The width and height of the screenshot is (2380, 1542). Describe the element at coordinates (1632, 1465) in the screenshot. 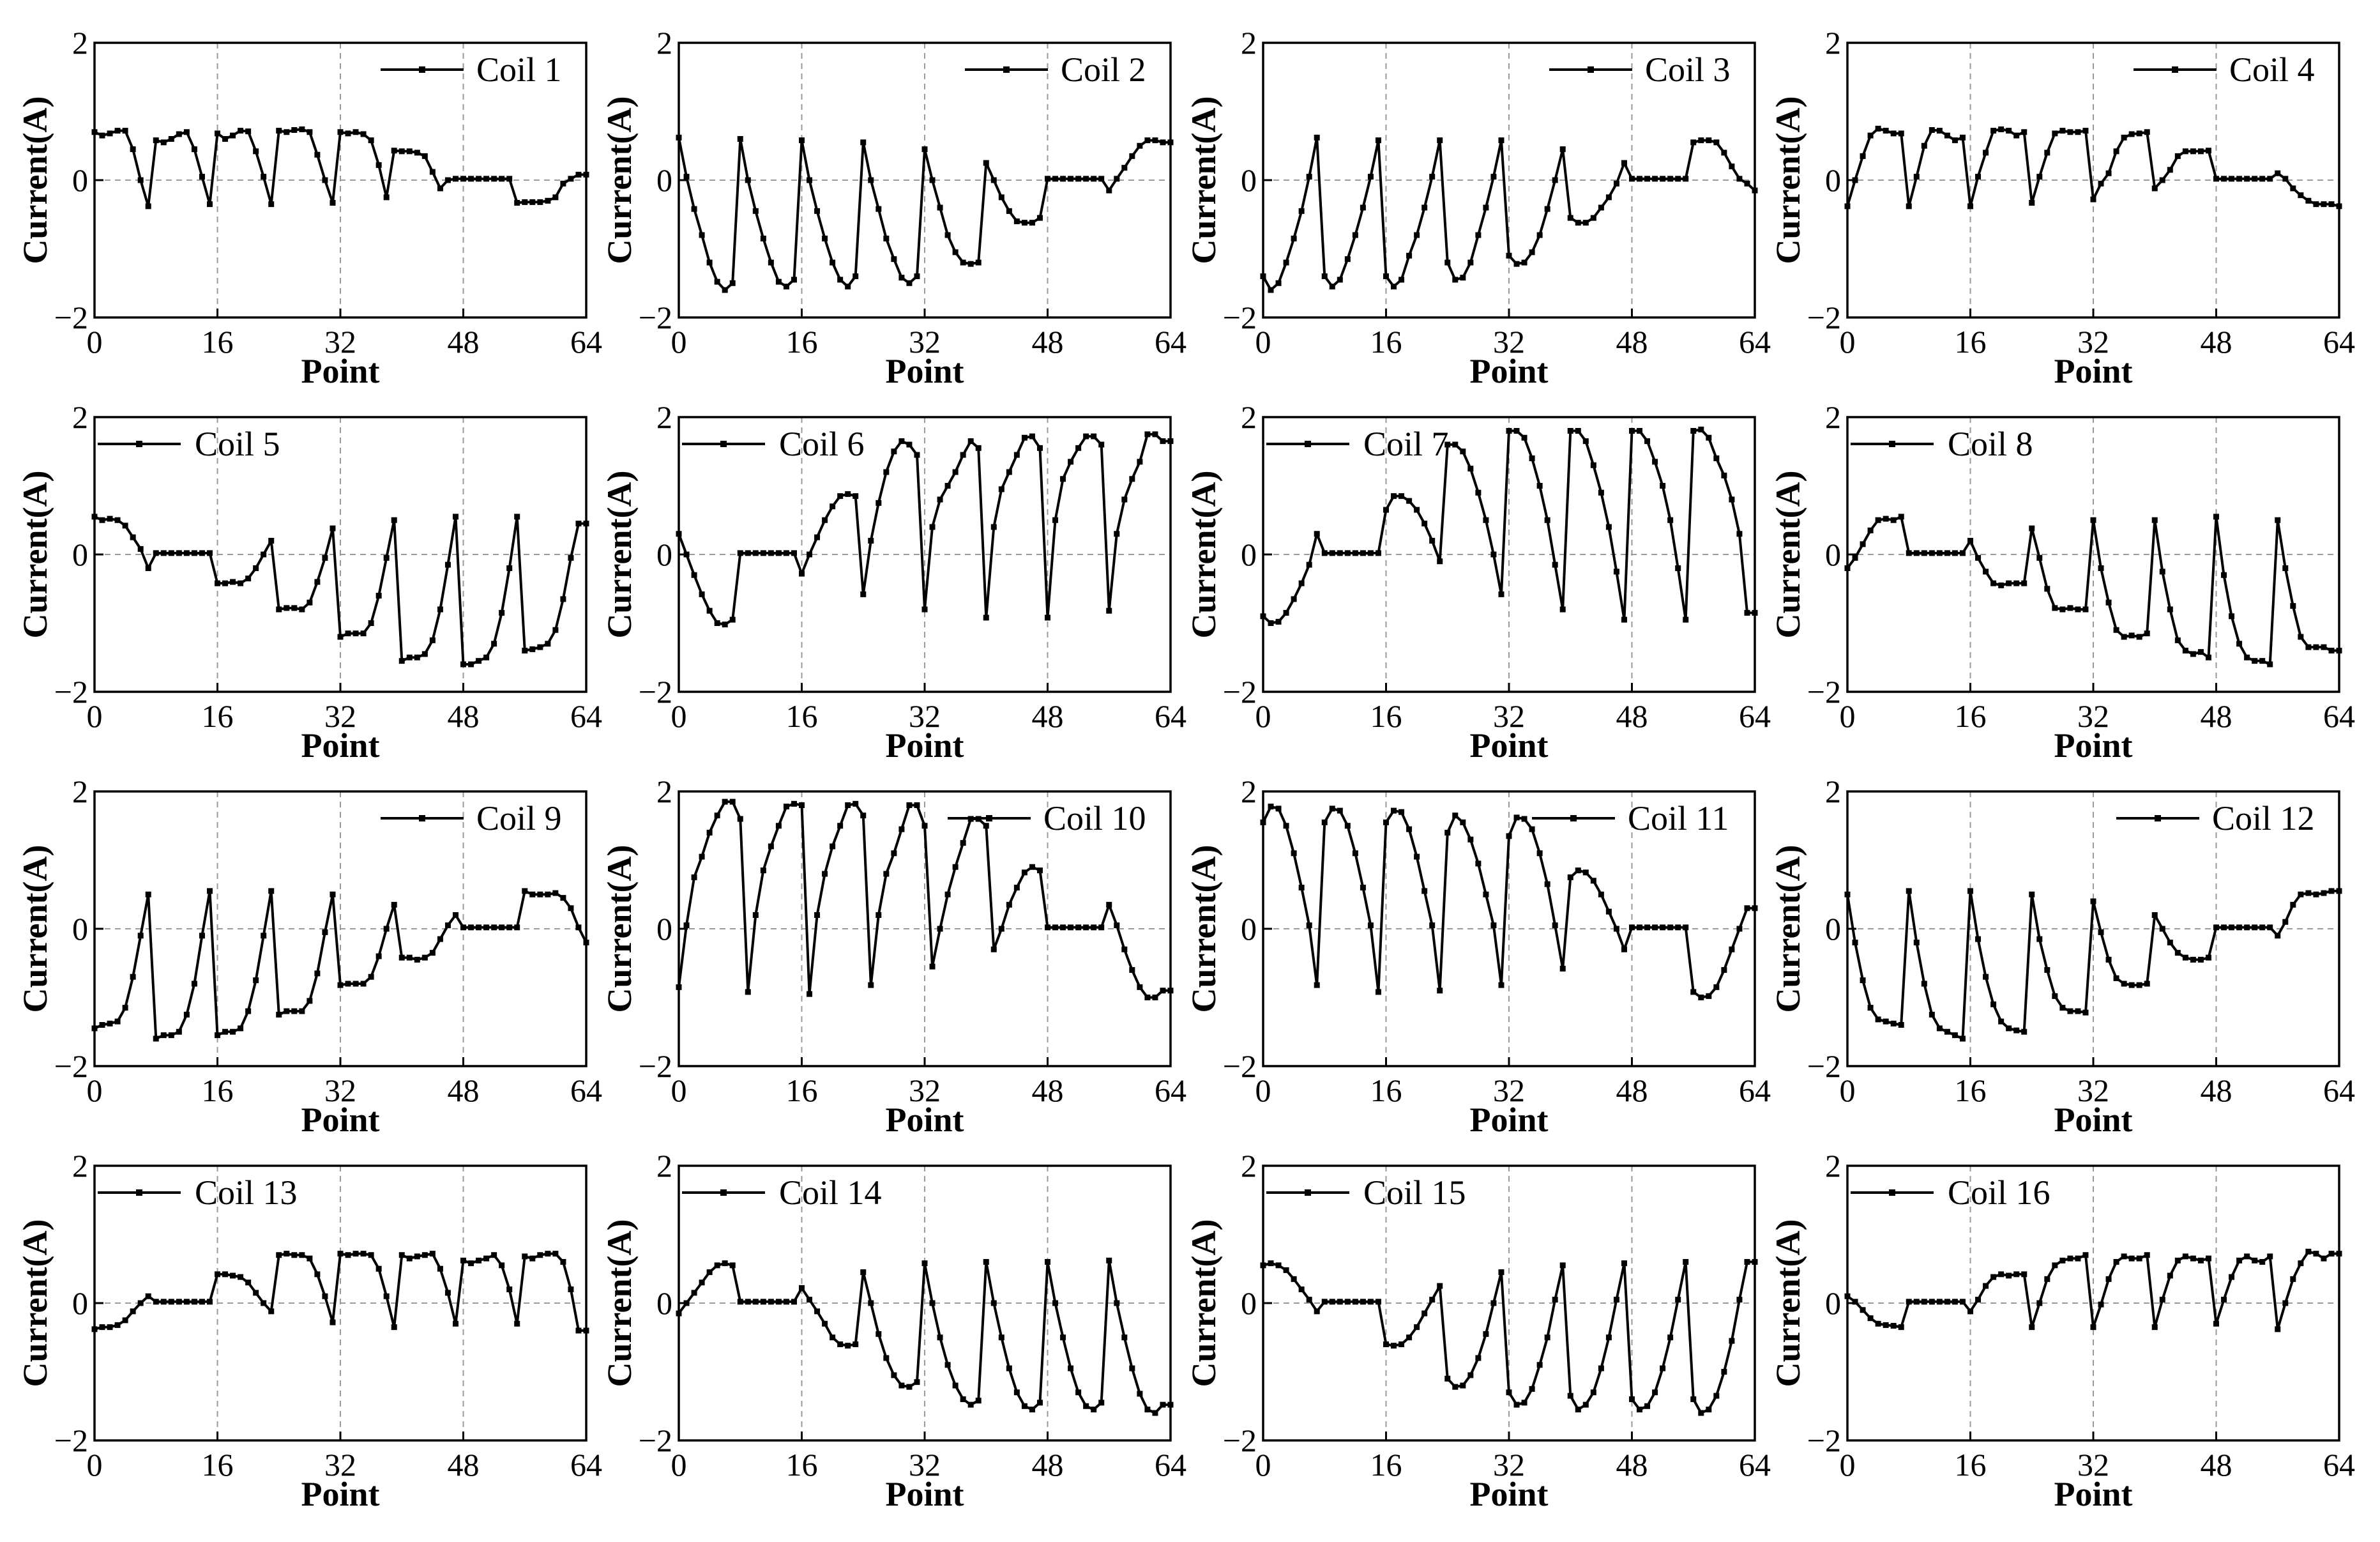

I see `x-tick-label: 48` at that location.